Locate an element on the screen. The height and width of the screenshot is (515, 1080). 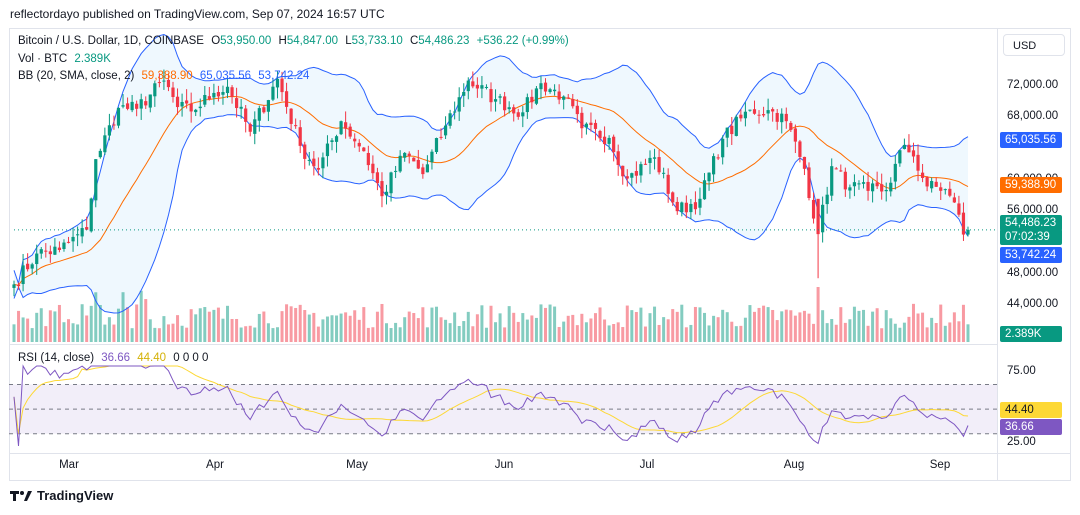
tradingview-logo: TradingView is located at coordinates (61, 495).